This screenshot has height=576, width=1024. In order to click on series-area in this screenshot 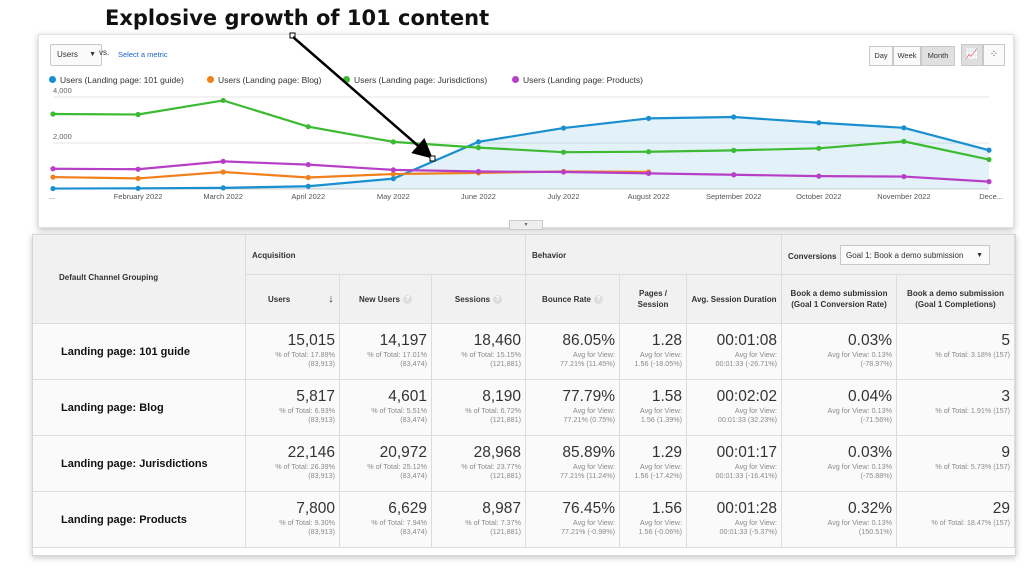, I will do `click(521, 153)`.